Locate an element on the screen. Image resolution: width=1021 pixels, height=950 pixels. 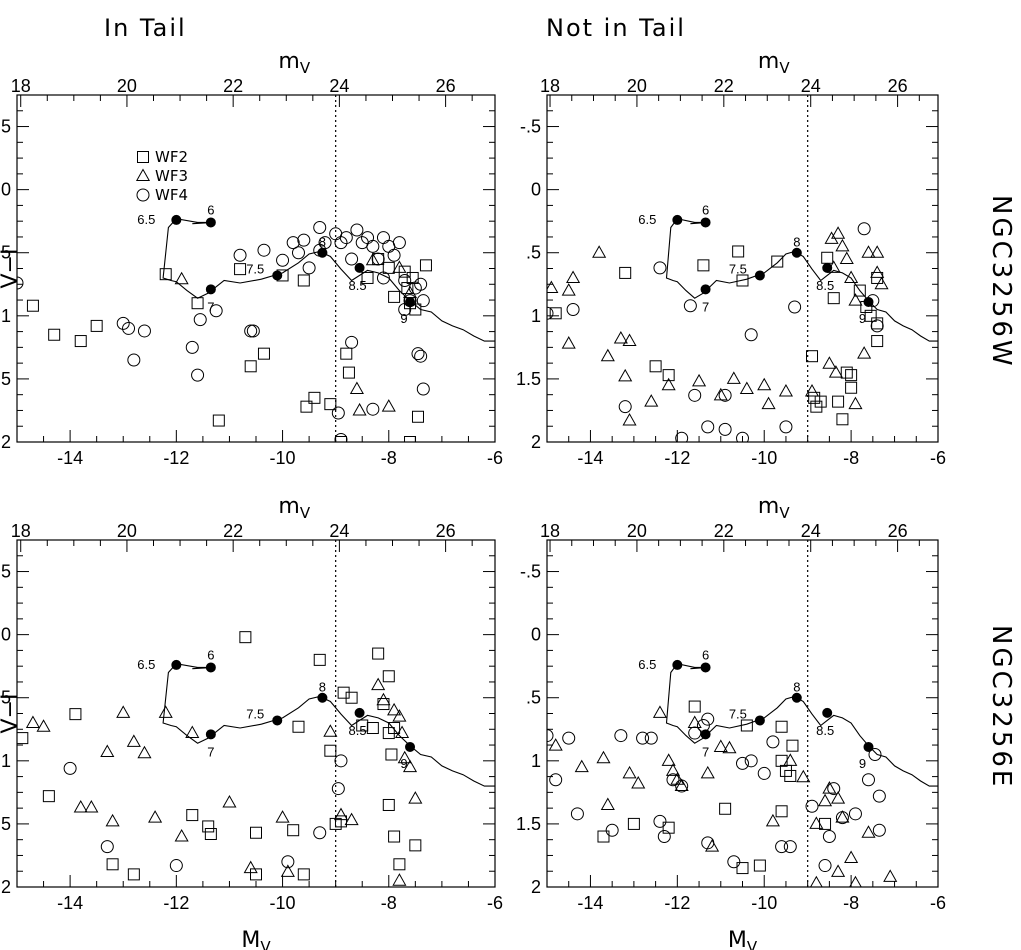
track-age-label: 6 is located at coordinates (210, 654).